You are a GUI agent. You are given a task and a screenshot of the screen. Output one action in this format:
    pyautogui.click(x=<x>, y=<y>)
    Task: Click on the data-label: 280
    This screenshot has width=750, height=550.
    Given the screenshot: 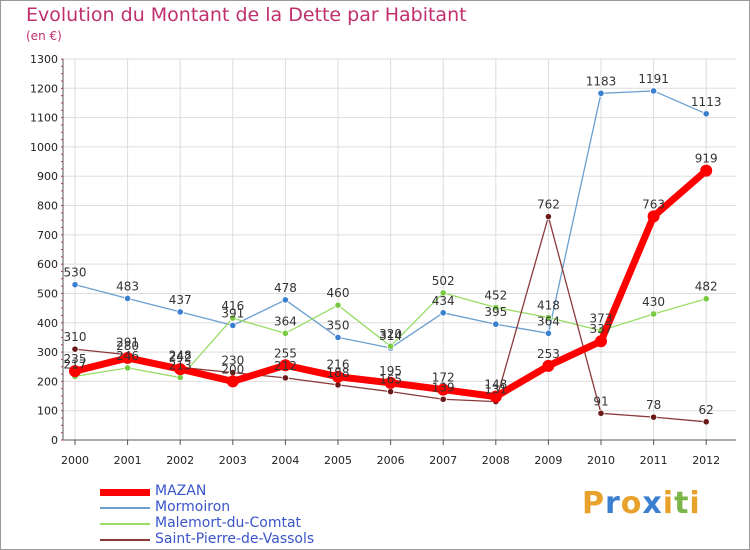 What is the action you would take?
    pyautogui.click(x=127, y=346)
    